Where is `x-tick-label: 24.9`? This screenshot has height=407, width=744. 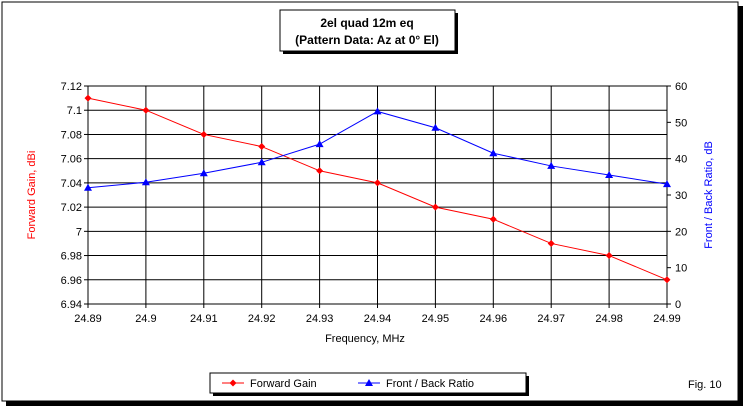
x-tick-label: 24.9 is located at coordinates (145, 319).